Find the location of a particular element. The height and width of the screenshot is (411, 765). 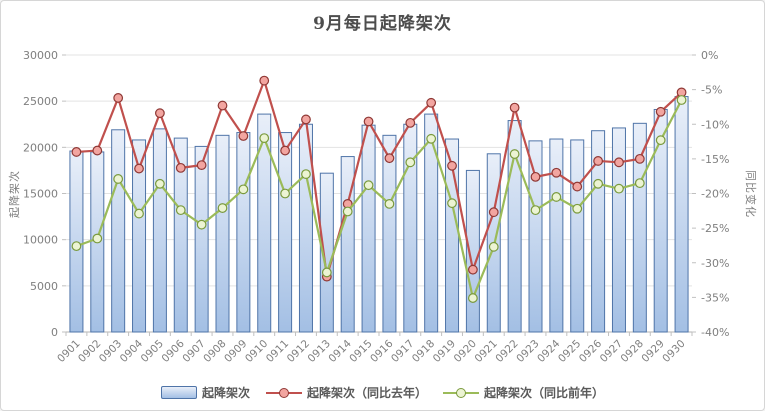

svg-text: 0912 is located at coordinates (298, 351).